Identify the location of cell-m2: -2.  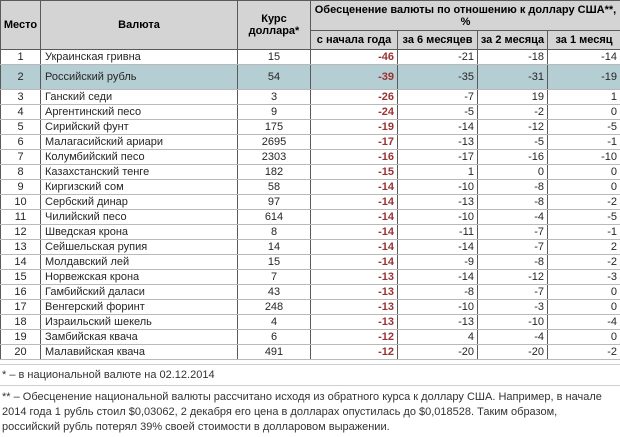
(513, 112).